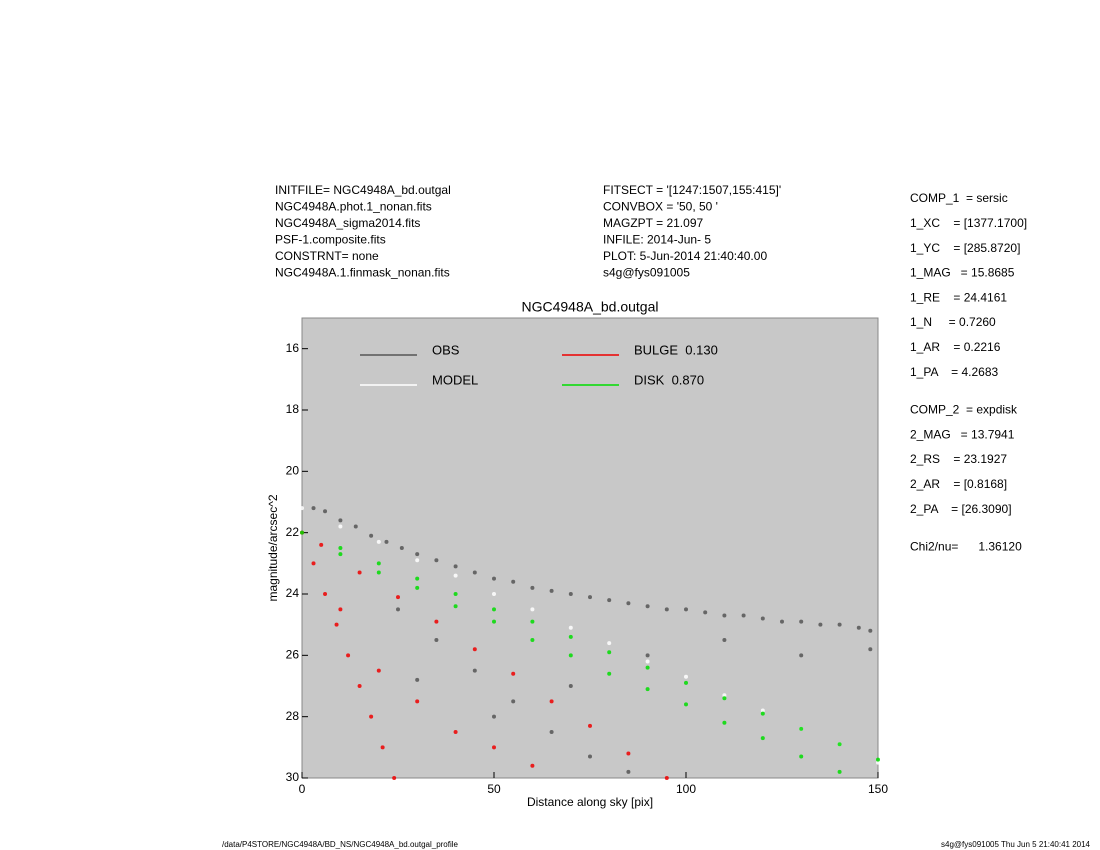 The height and width of the screenshot is (850, 1100). What do you see at coordinates (958, 484) in the screenshot?
I see `param-line: 2_AR = [0.8168]` at bounding box center [958, 484].